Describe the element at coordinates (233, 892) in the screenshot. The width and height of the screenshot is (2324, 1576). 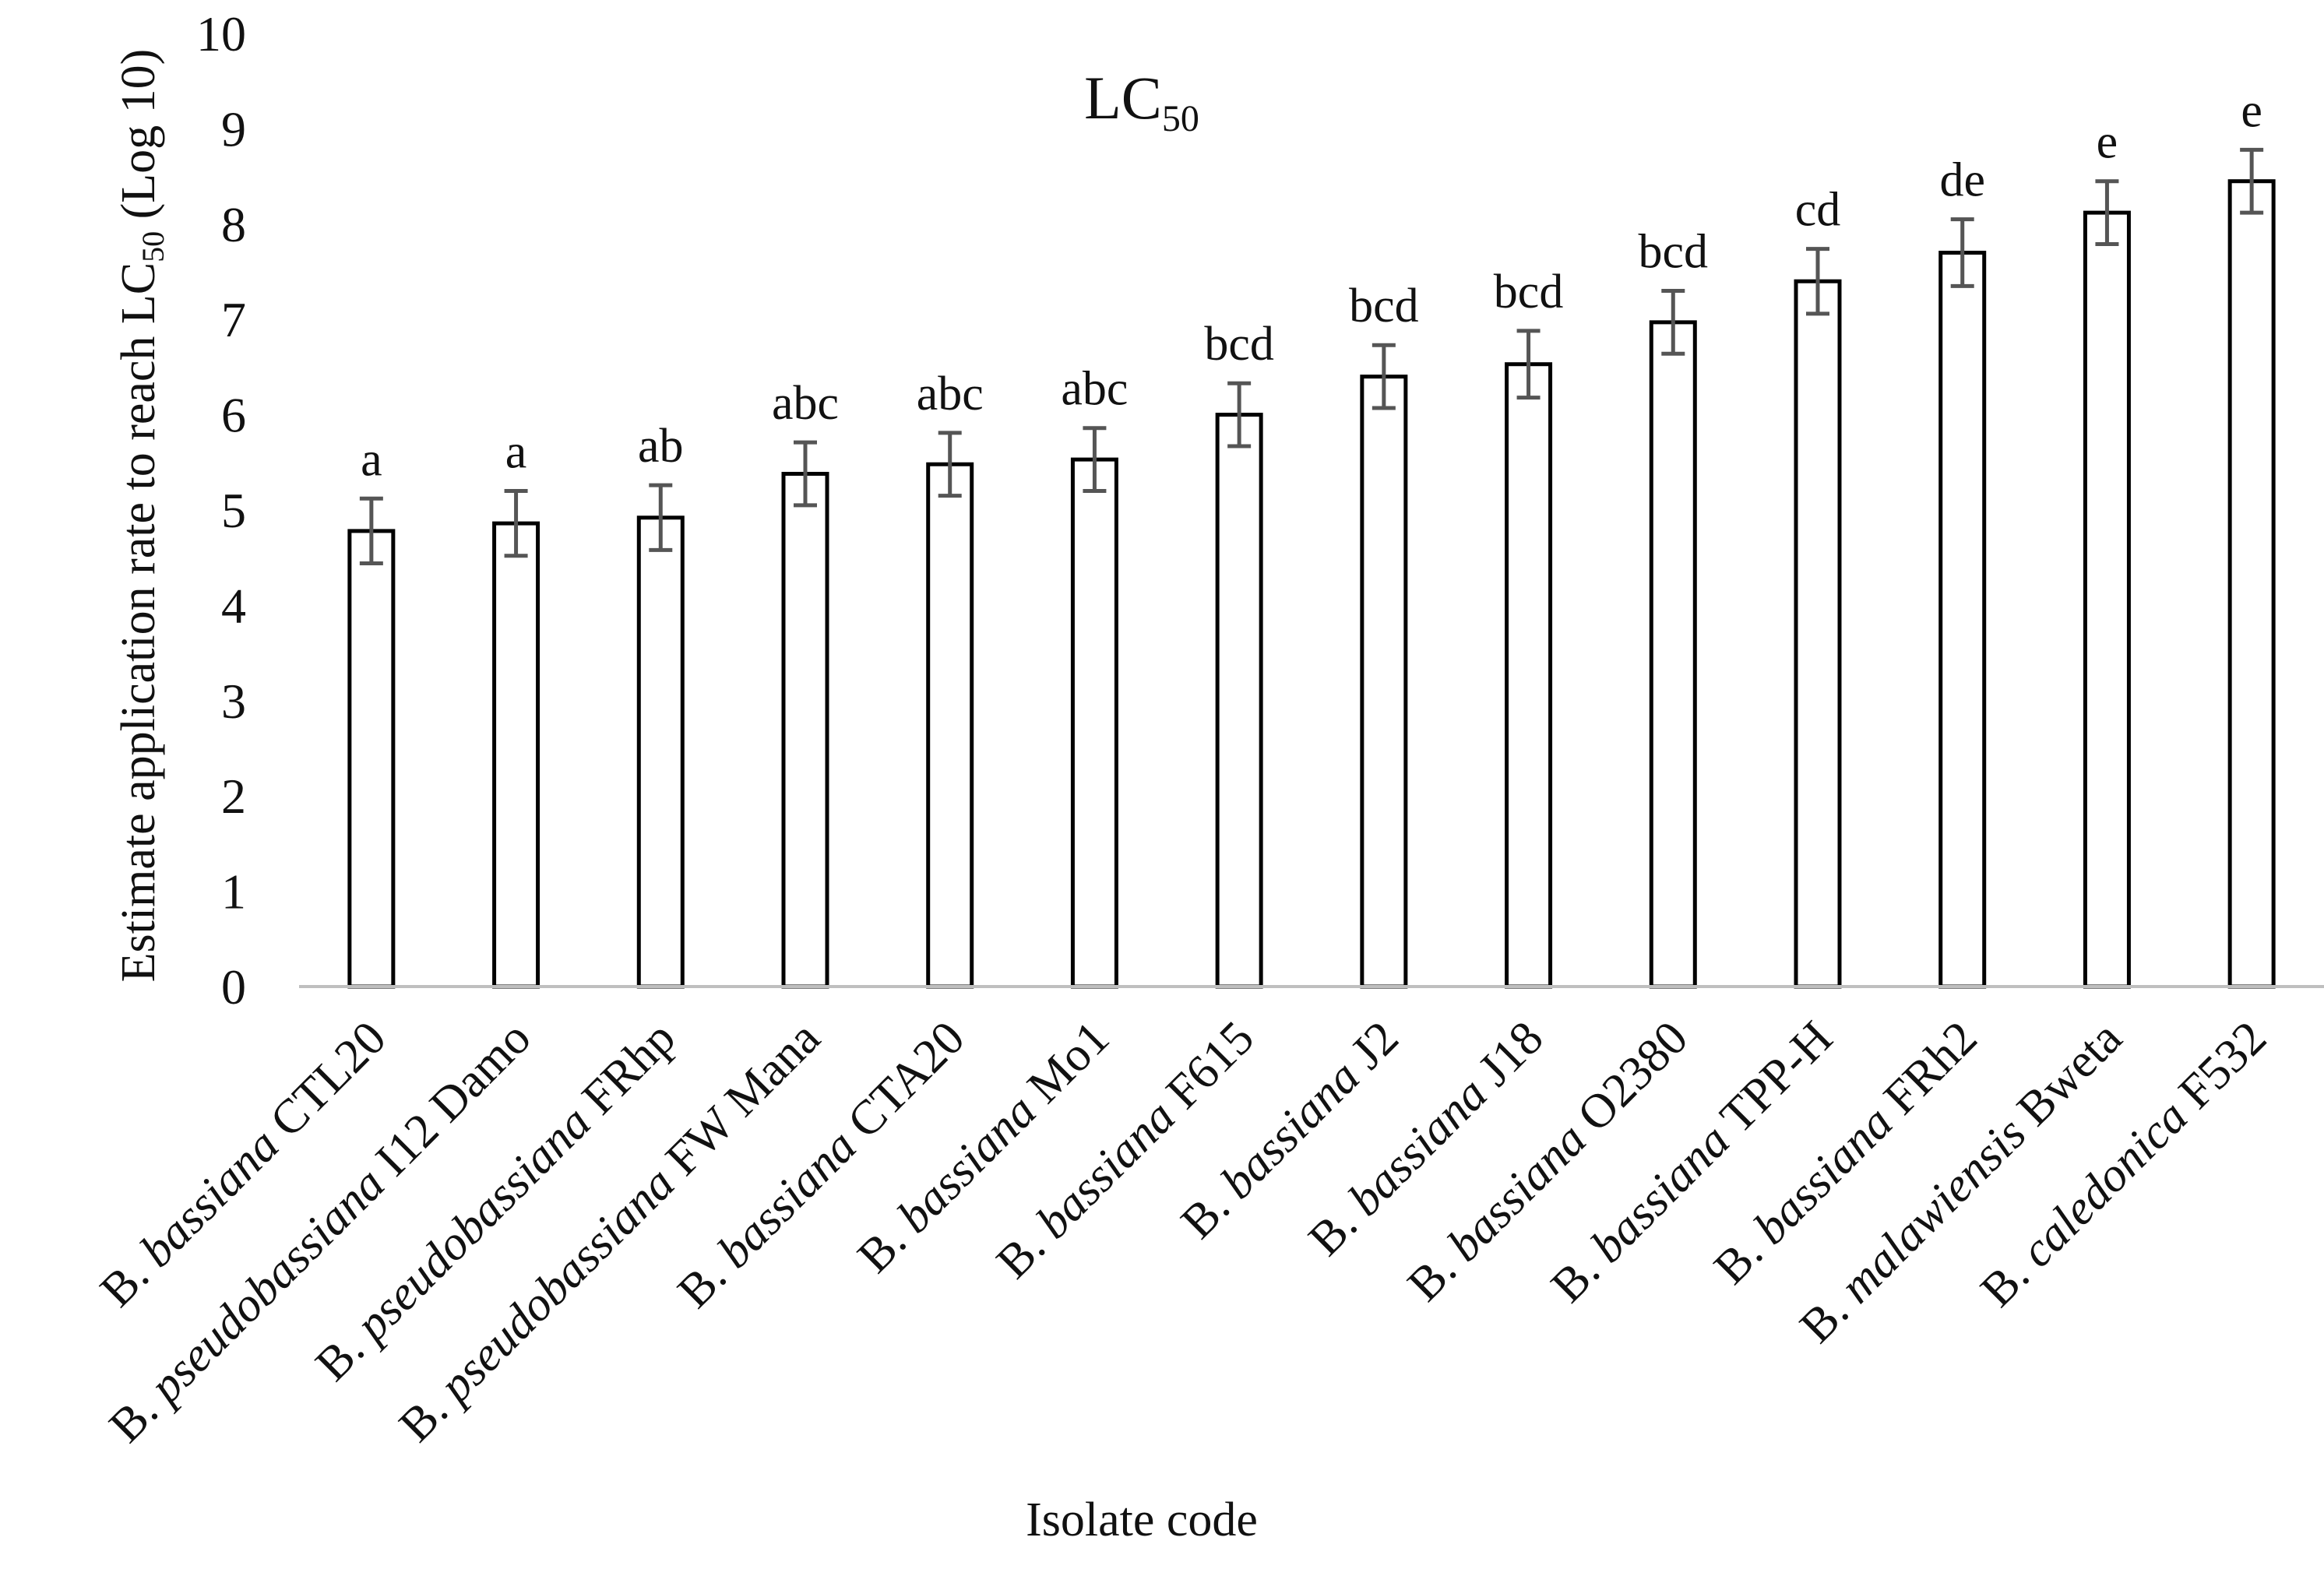
I see `y-tick-label: 1` at that location.